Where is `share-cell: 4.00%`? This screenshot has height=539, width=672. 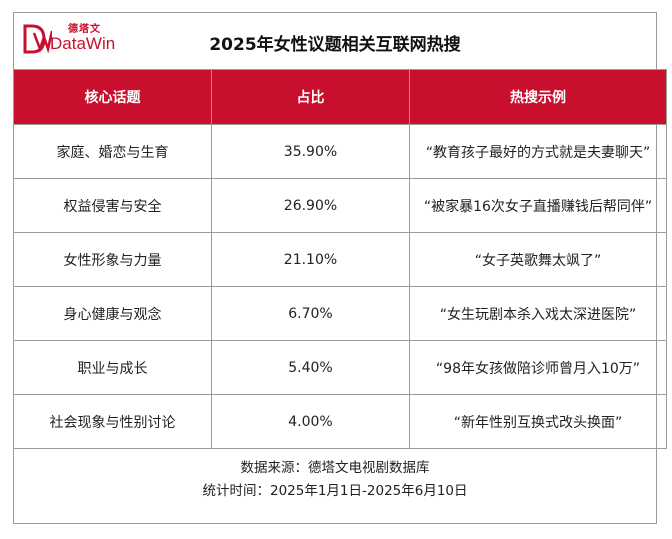
share-cell: 4.00% is located at coordinates (310, 421).